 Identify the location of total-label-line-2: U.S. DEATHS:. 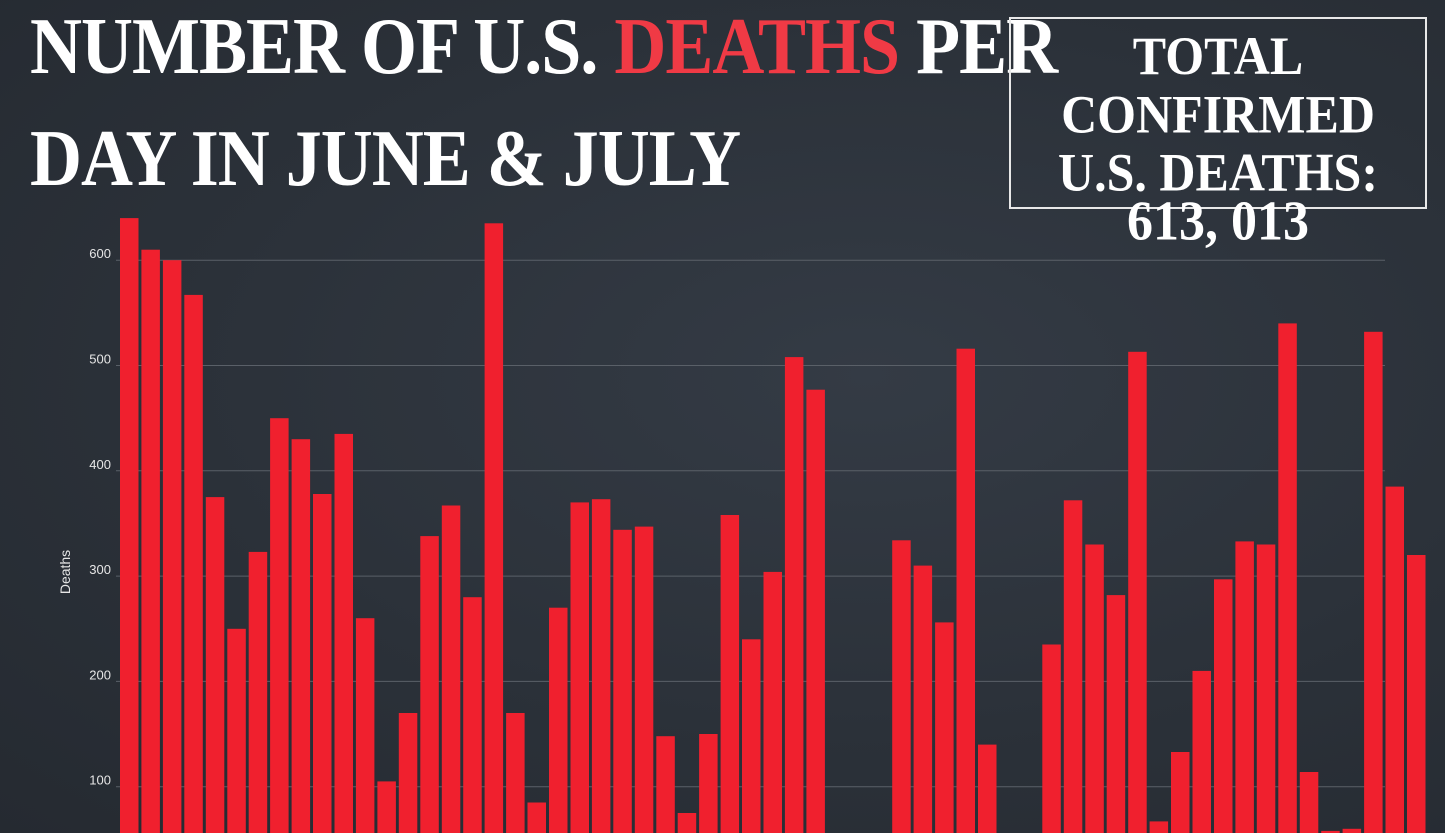
(1218, 172).